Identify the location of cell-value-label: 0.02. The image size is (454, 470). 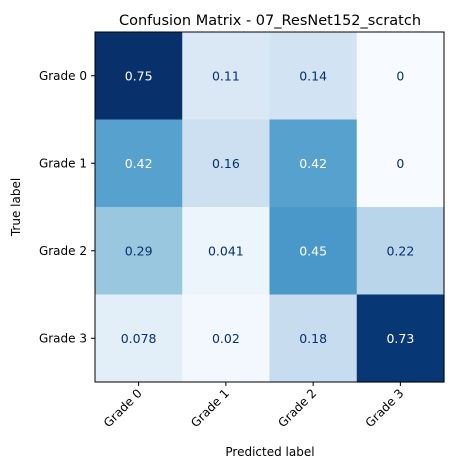
(226, 338).